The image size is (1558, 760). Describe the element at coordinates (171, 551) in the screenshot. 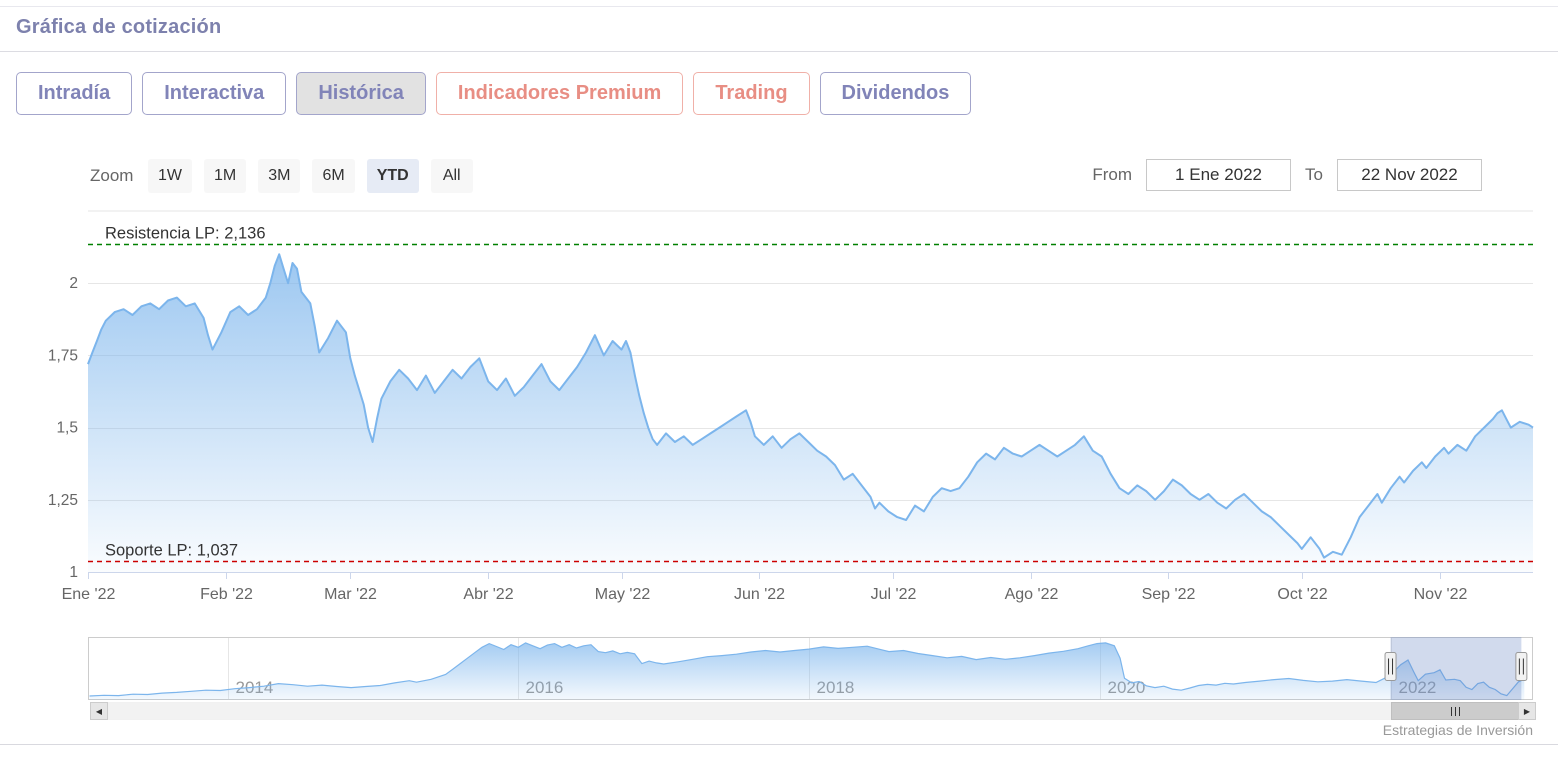

I see `plot-line-label: Soporte LP: 1,037` at that location.